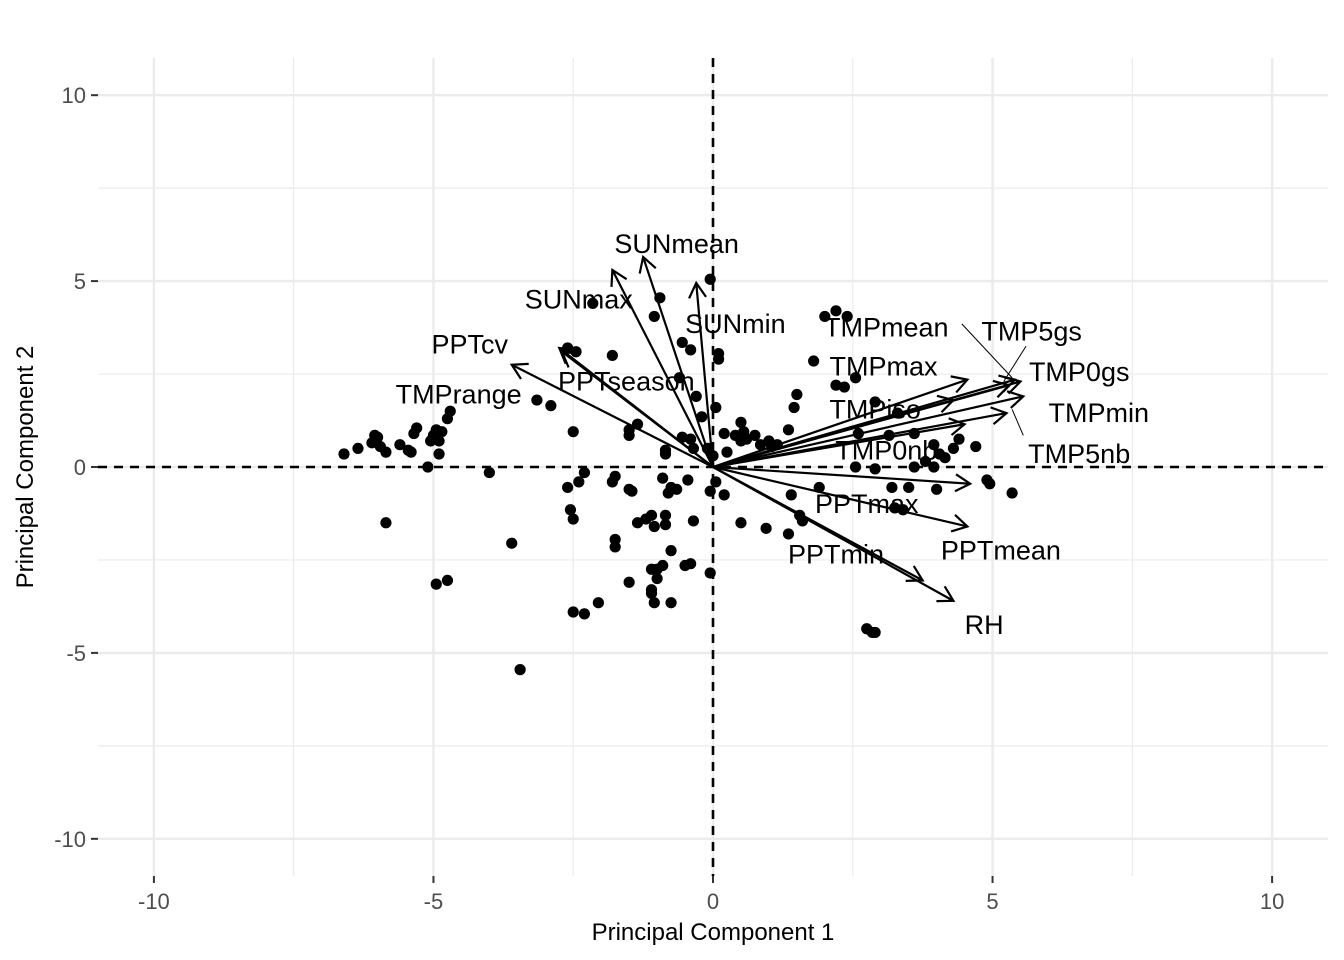 This screenshot has width=1344, height=960. I want to click on loading-arrow-sunmean, so click(678, 362).